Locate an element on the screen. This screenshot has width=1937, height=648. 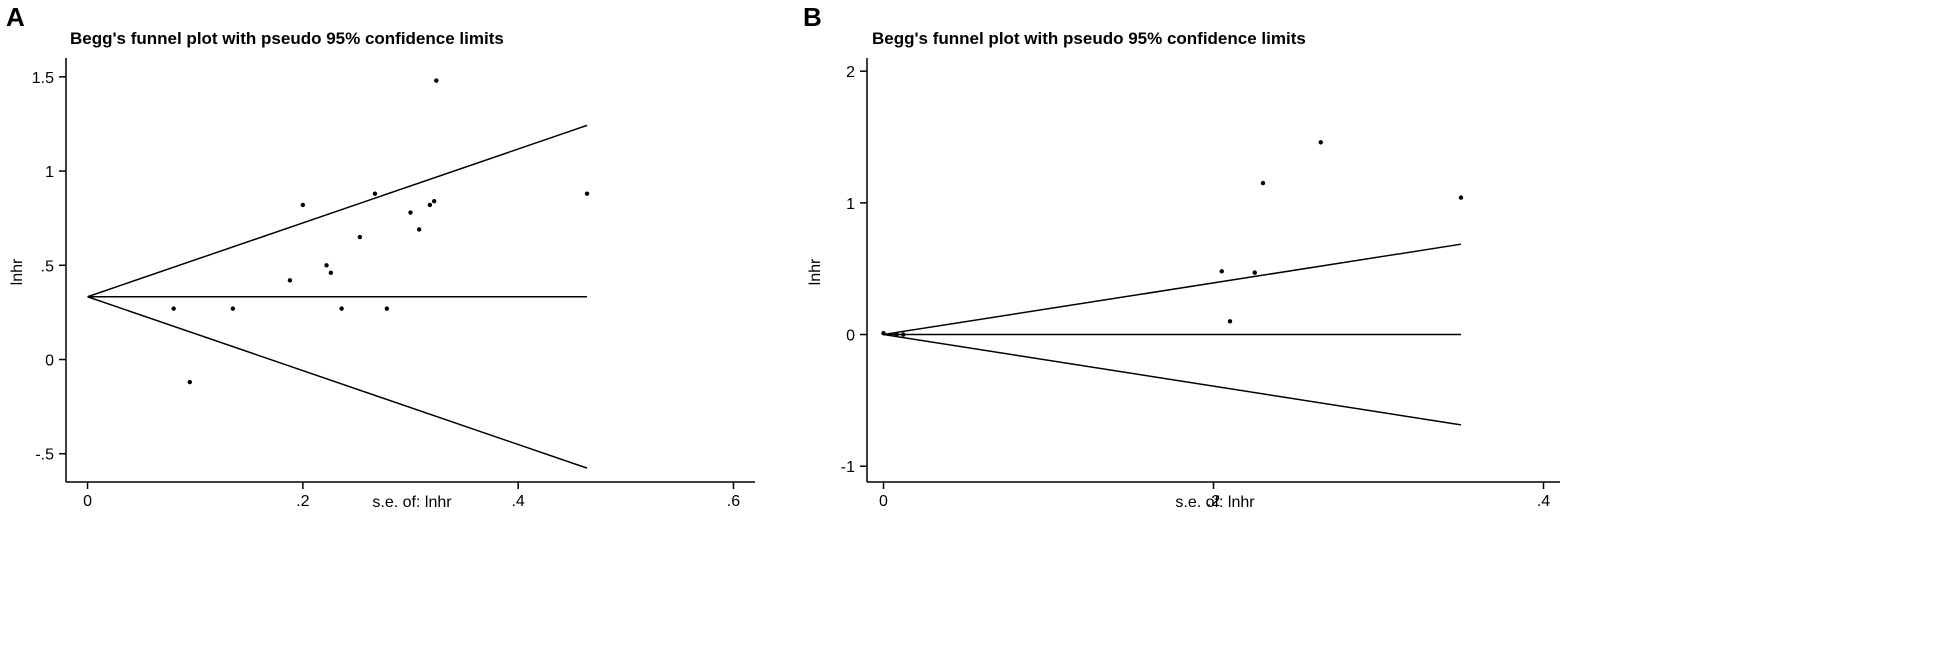
upper-confidence-limit-a is located at coordinates (337, 211).